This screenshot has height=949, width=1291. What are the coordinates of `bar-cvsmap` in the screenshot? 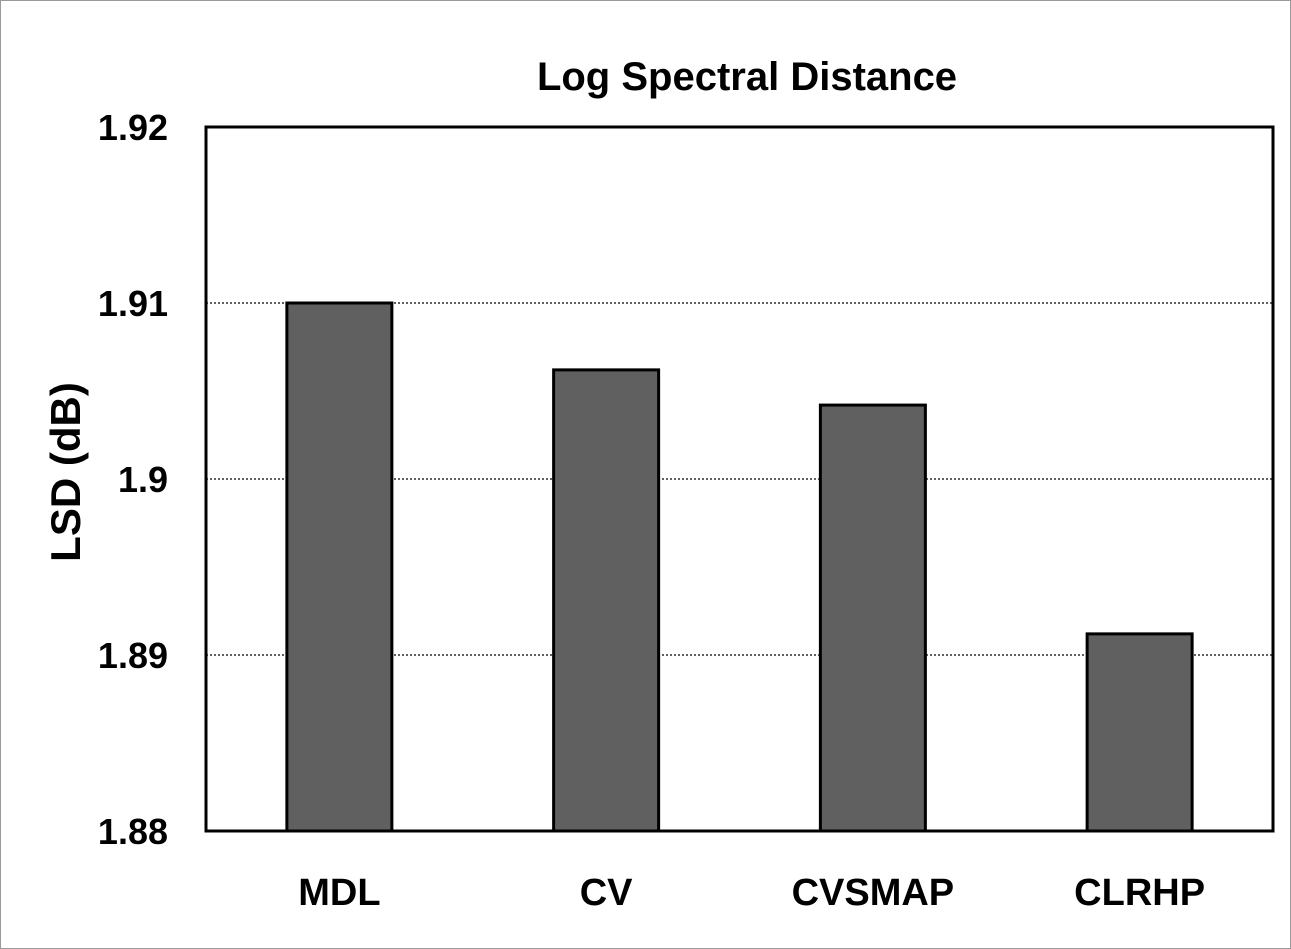 It's located at (872, 618).